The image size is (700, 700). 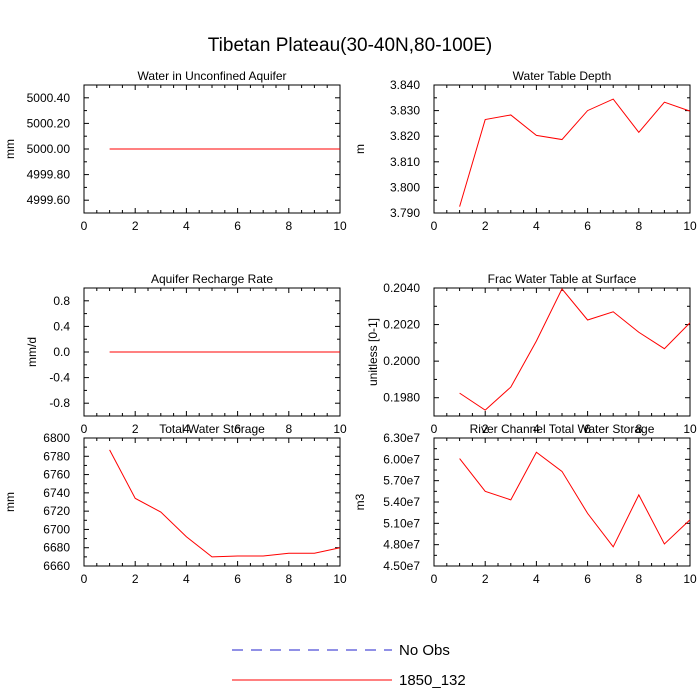 What do you see at coordinates (350, 45) in the screenshot?
I see `page-title: Tibetan Plateau(30-40N,80-100E)` at bounding box center [350, 45].